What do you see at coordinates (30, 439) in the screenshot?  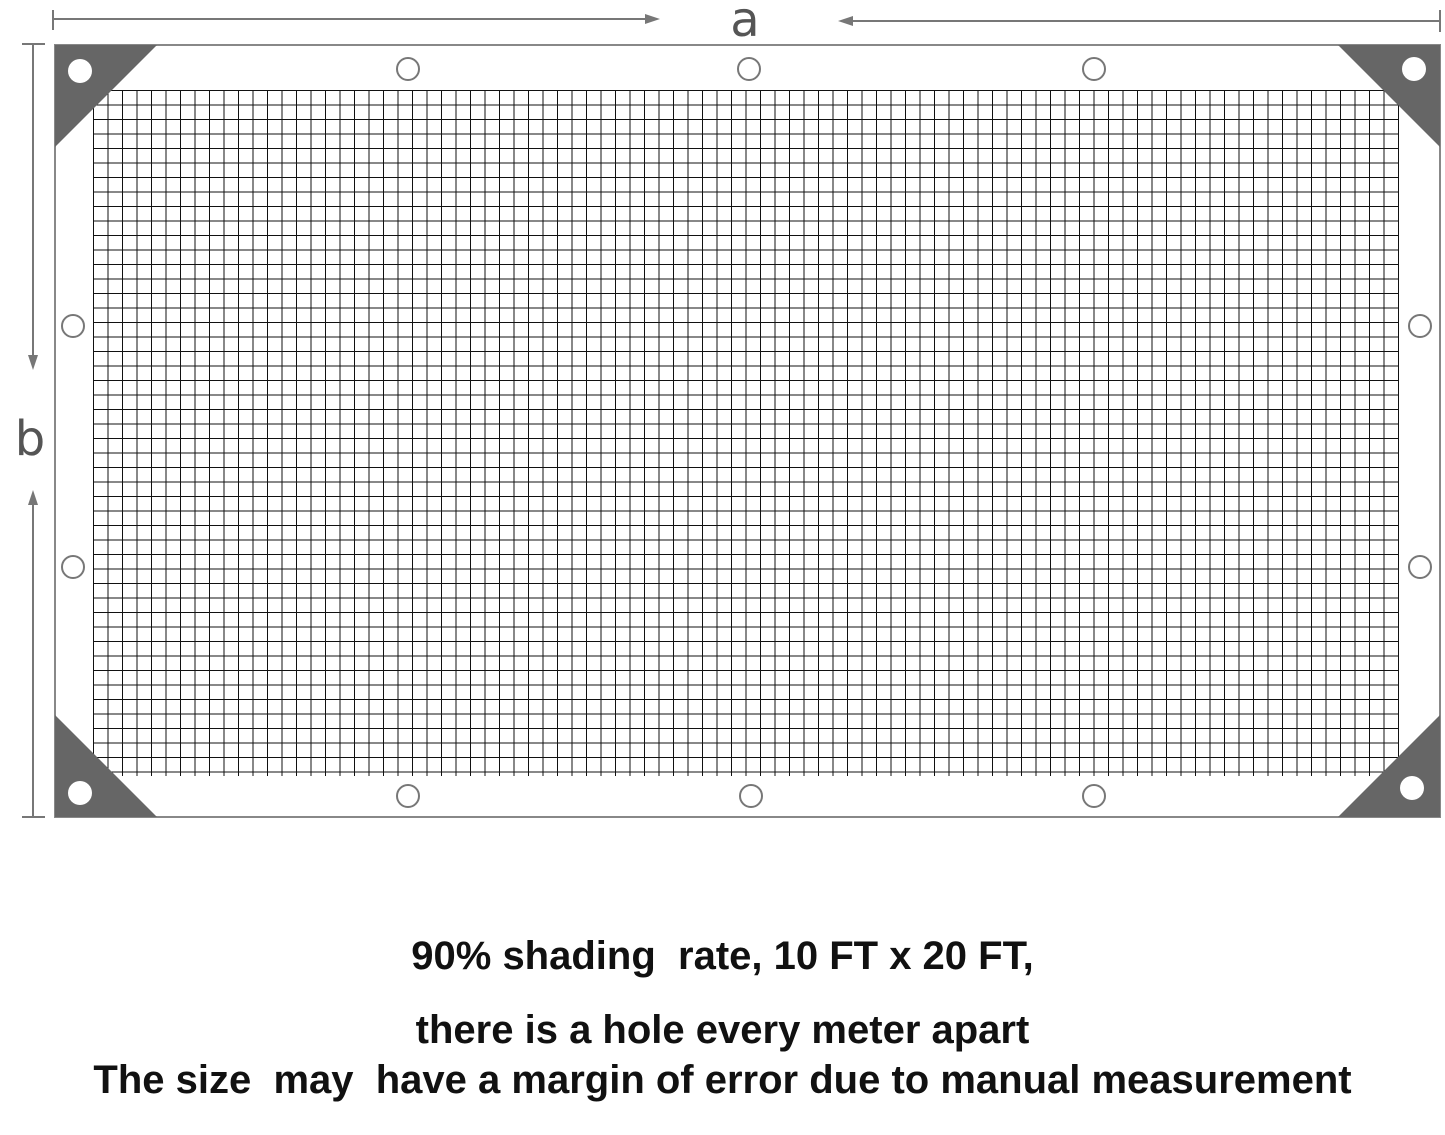 I see `height-label: b` at bounding box center [30, 439].